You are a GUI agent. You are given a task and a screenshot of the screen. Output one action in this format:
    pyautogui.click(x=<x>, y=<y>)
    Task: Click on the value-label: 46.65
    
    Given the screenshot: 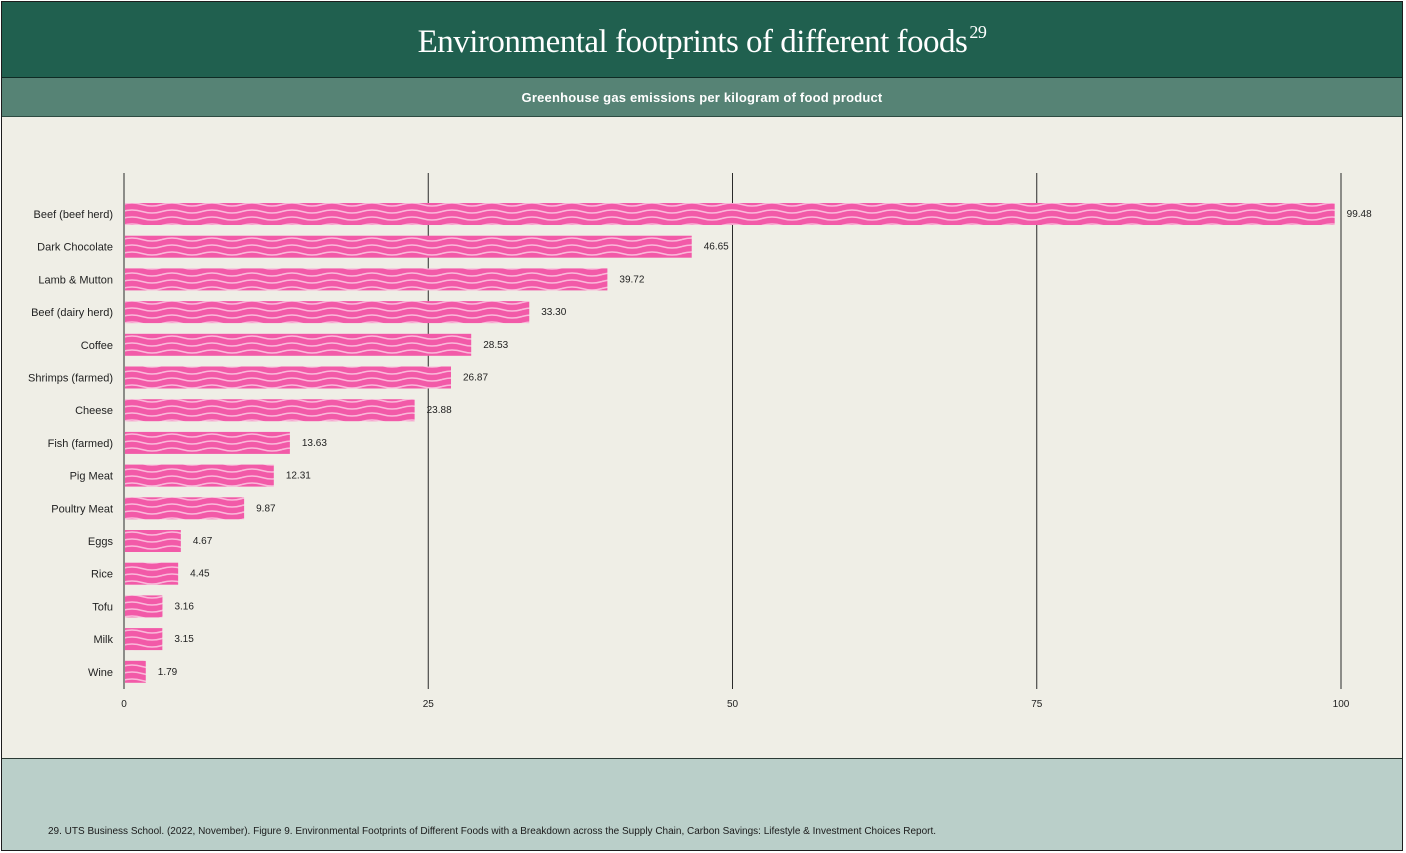 What is the action you would take?
    pyautogui.click(x=716, y=247)
    